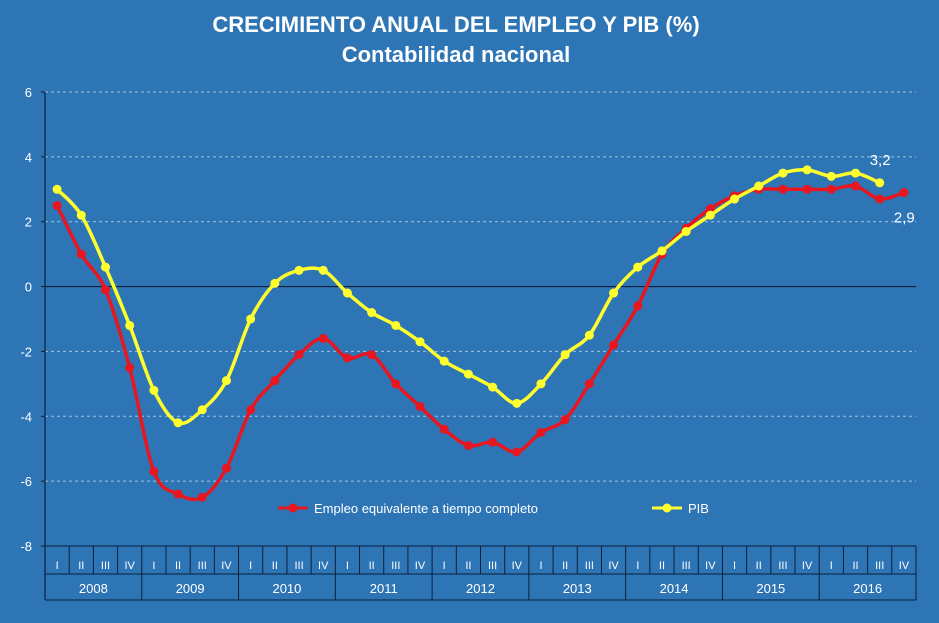  Describe the element at coordinates (667, 508) in the screenshot. I see `legend-gdp-swatch-point` at that location.